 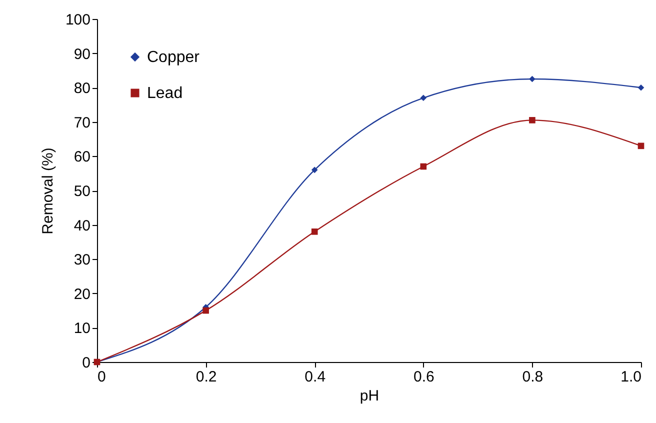 I want to click on y-tick-label: 70, so click(x=82, y=123).